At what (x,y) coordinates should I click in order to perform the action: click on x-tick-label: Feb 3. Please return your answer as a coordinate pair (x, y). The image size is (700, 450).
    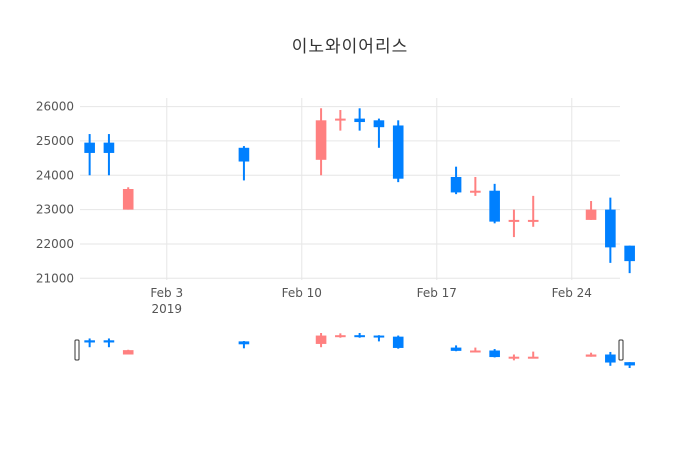
    Looking at the image, I should click on (166, 293).